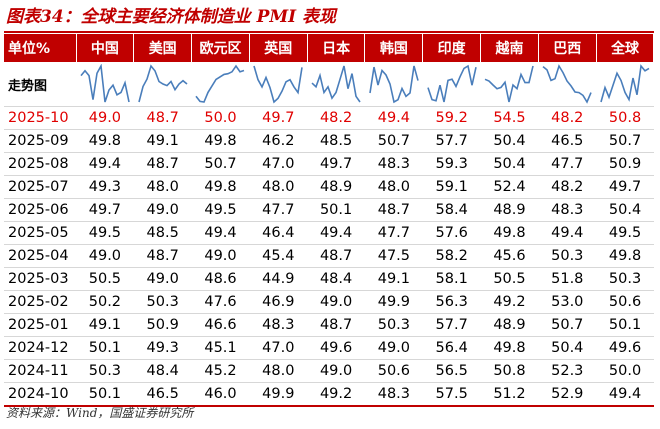 The width and height of the screenshot is (660, 429). What do you see at coordinates (278, 348) in the screenshot?
I see `value-cell: 47.0` at bounding box center [278, 348].